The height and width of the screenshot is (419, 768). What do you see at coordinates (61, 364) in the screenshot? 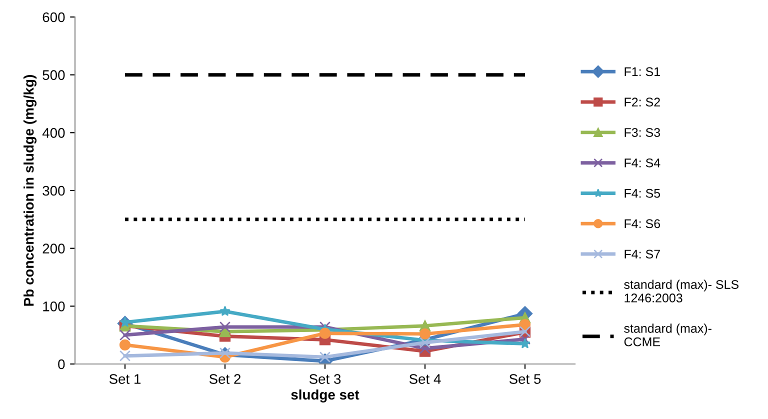
I see `y-tick-label: 0` at bounding box center [61, 364].